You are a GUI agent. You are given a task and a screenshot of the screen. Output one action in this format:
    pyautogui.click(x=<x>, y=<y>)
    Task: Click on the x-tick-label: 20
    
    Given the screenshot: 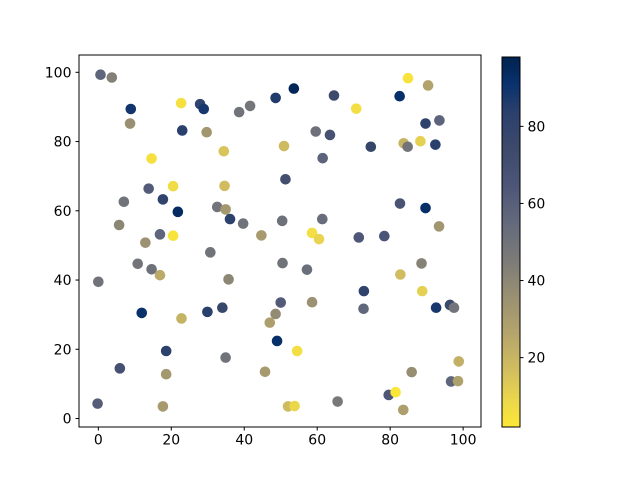 What is the action you would take?
    pyautogui.click(x=171, y=441)
    